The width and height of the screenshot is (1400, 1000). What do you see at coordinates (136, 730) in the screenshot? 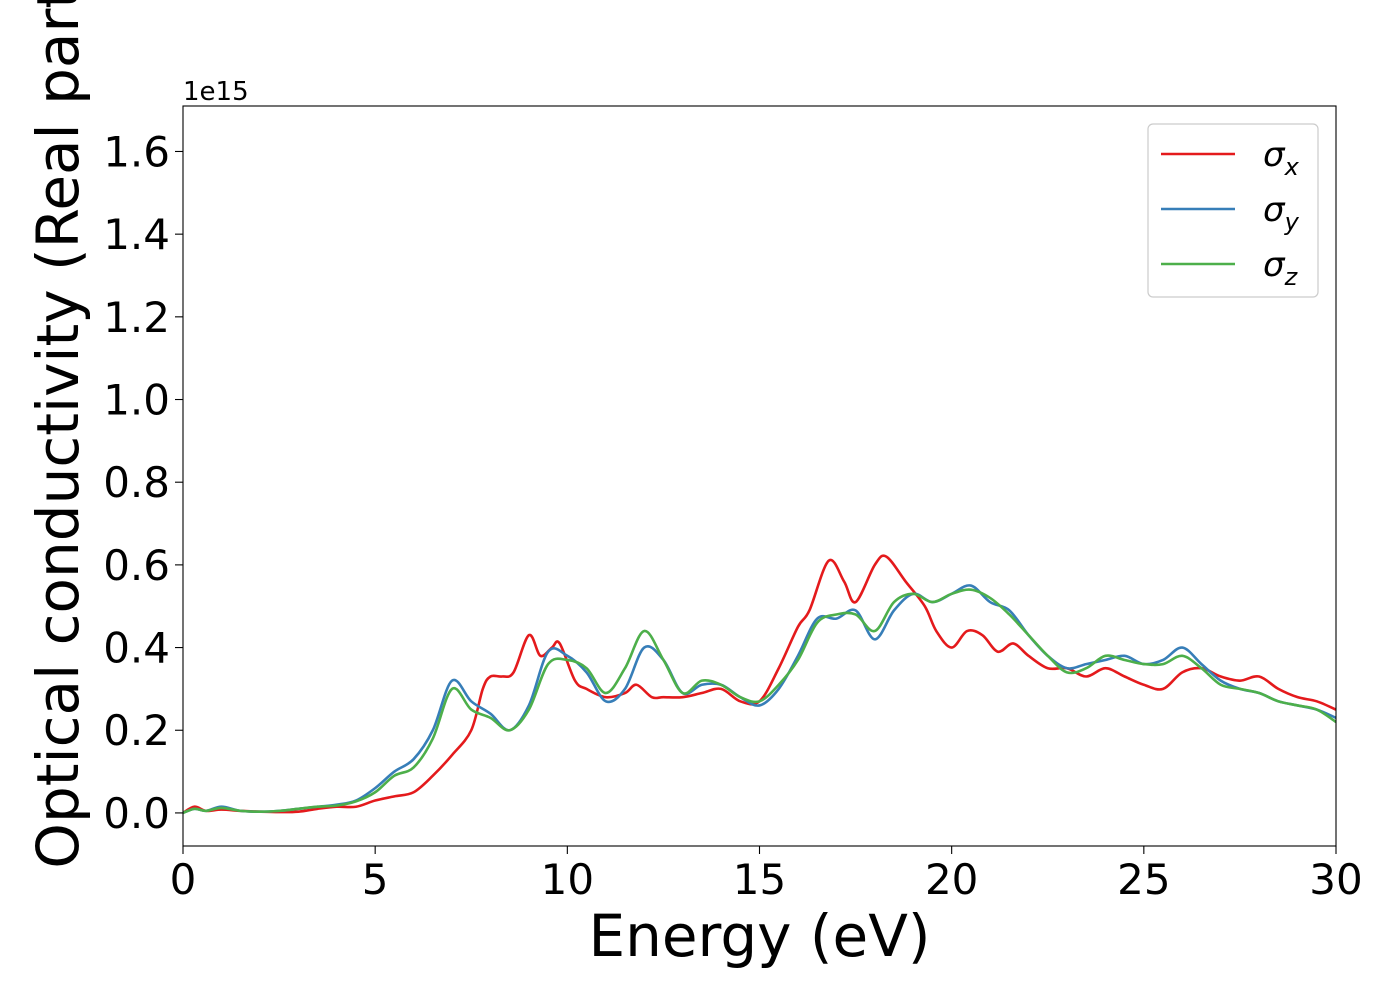
I see `y-tick-label: 0.2` at bounding box center [136, 730].